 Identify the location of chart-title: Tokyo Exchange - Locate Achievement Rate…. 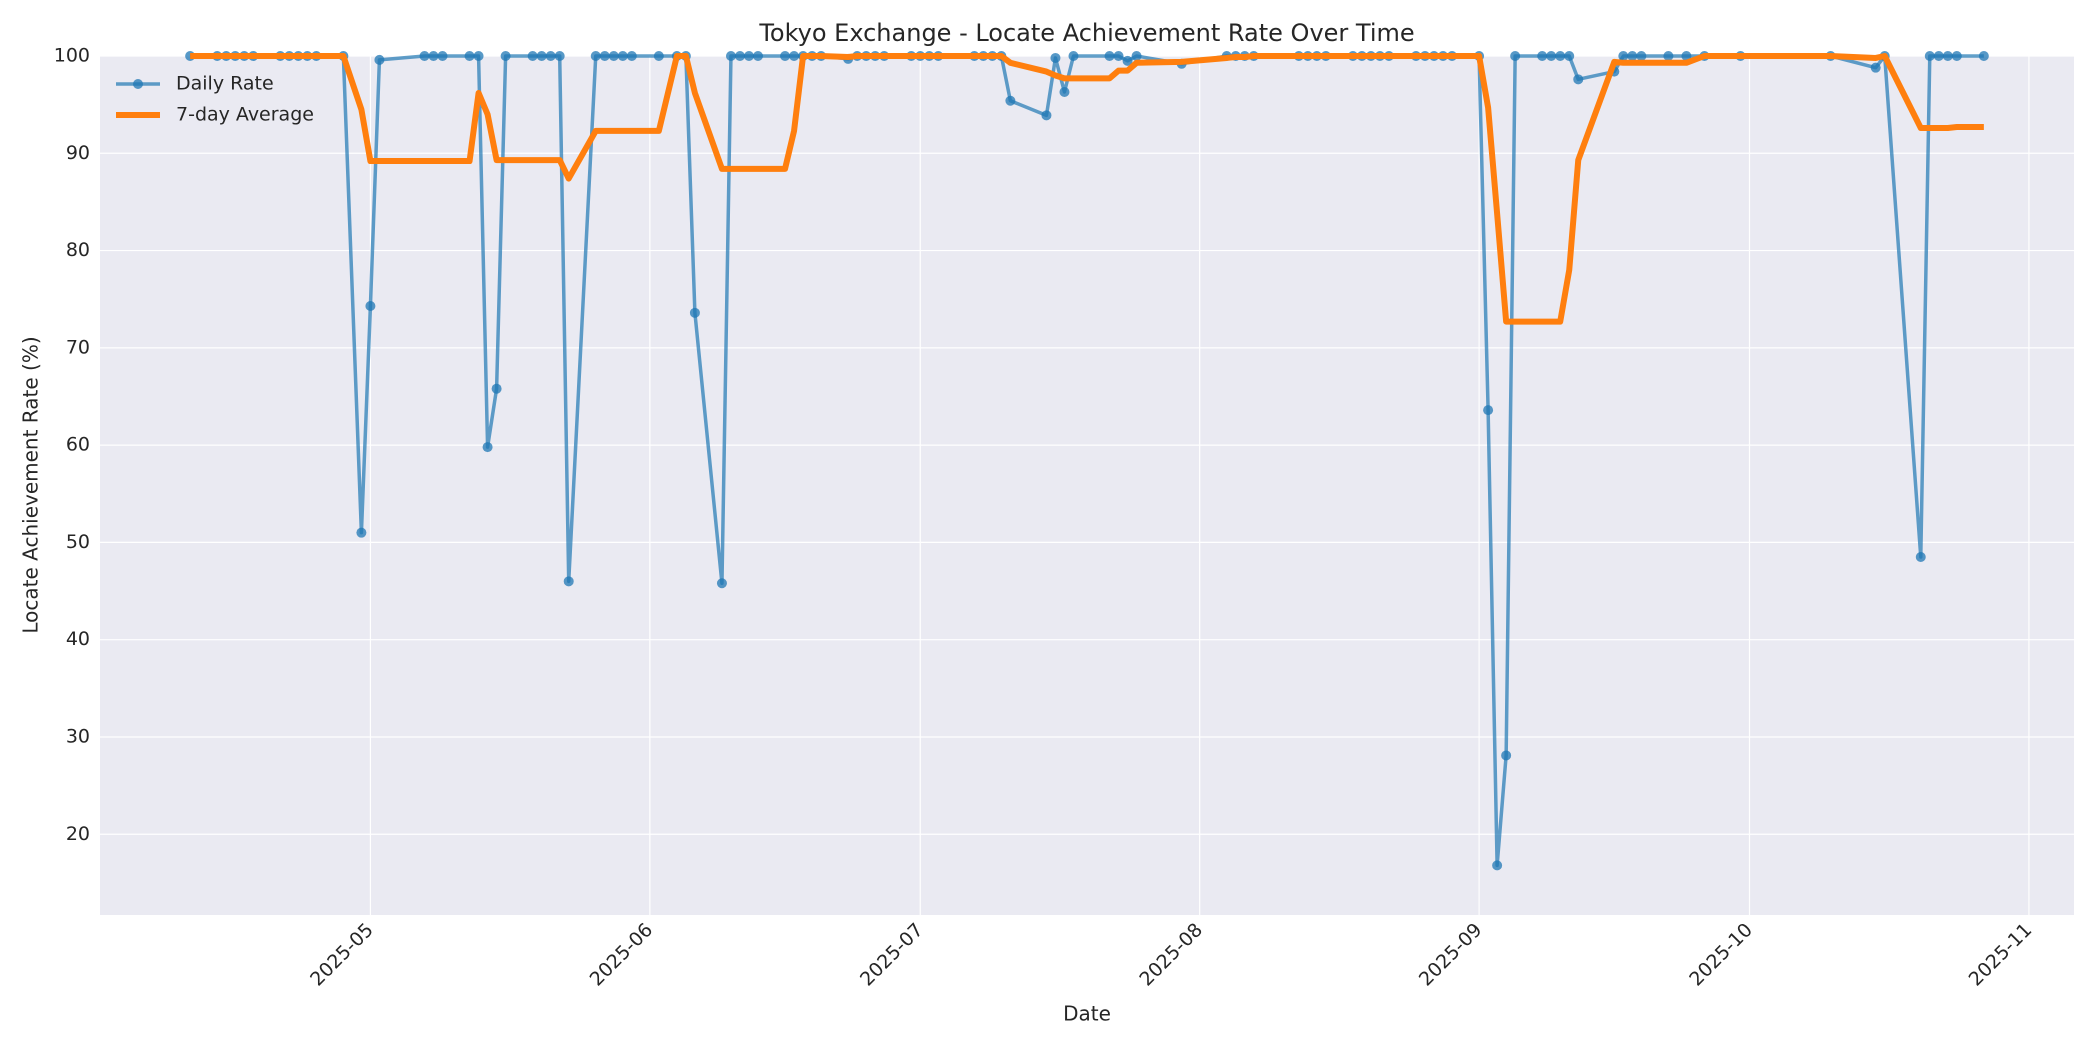
(1086, 33).